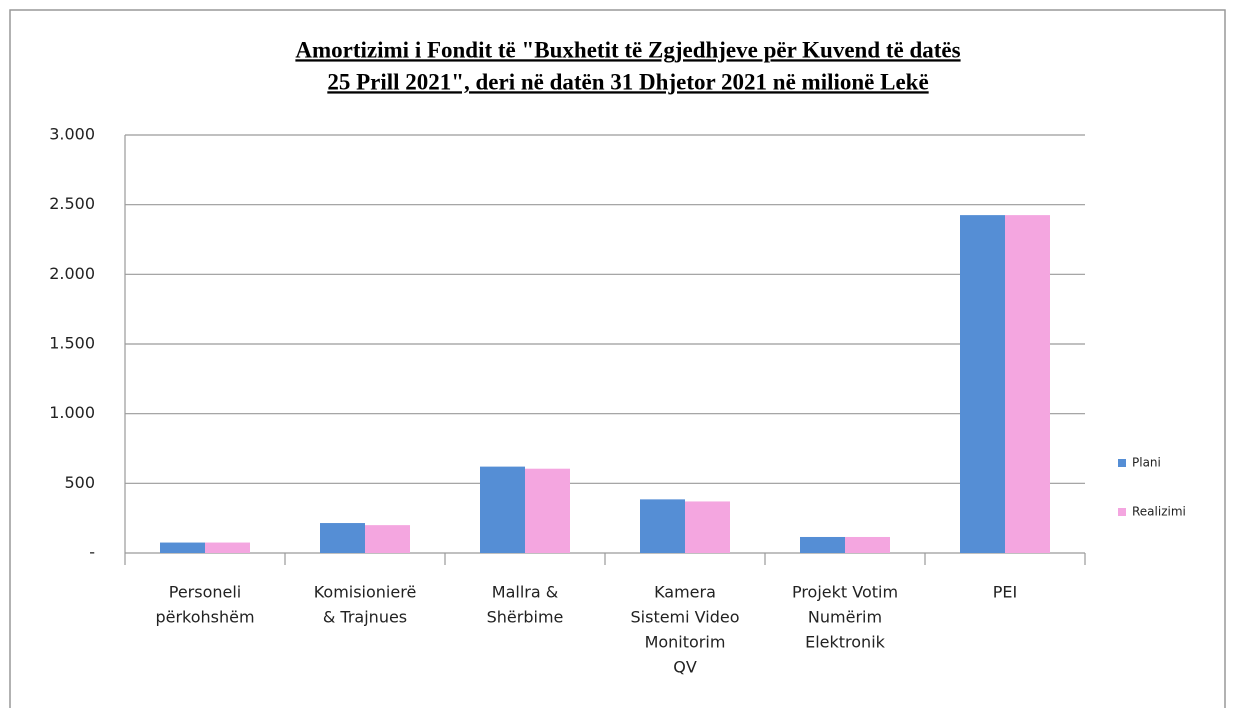  Describe the element at coordinates (845, 642) in the screenshot. I see `x-tick-label: Elektronik` at that location.